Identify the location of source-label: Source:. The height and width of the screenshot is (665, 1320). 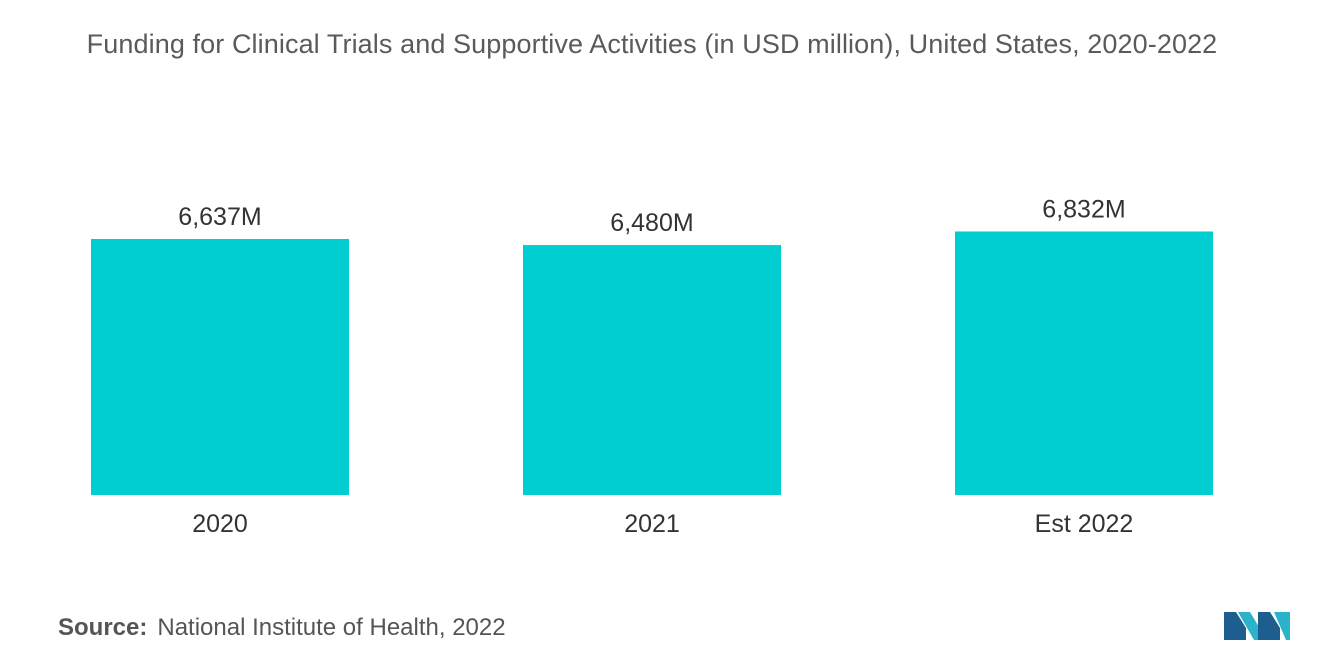
(103, 627).